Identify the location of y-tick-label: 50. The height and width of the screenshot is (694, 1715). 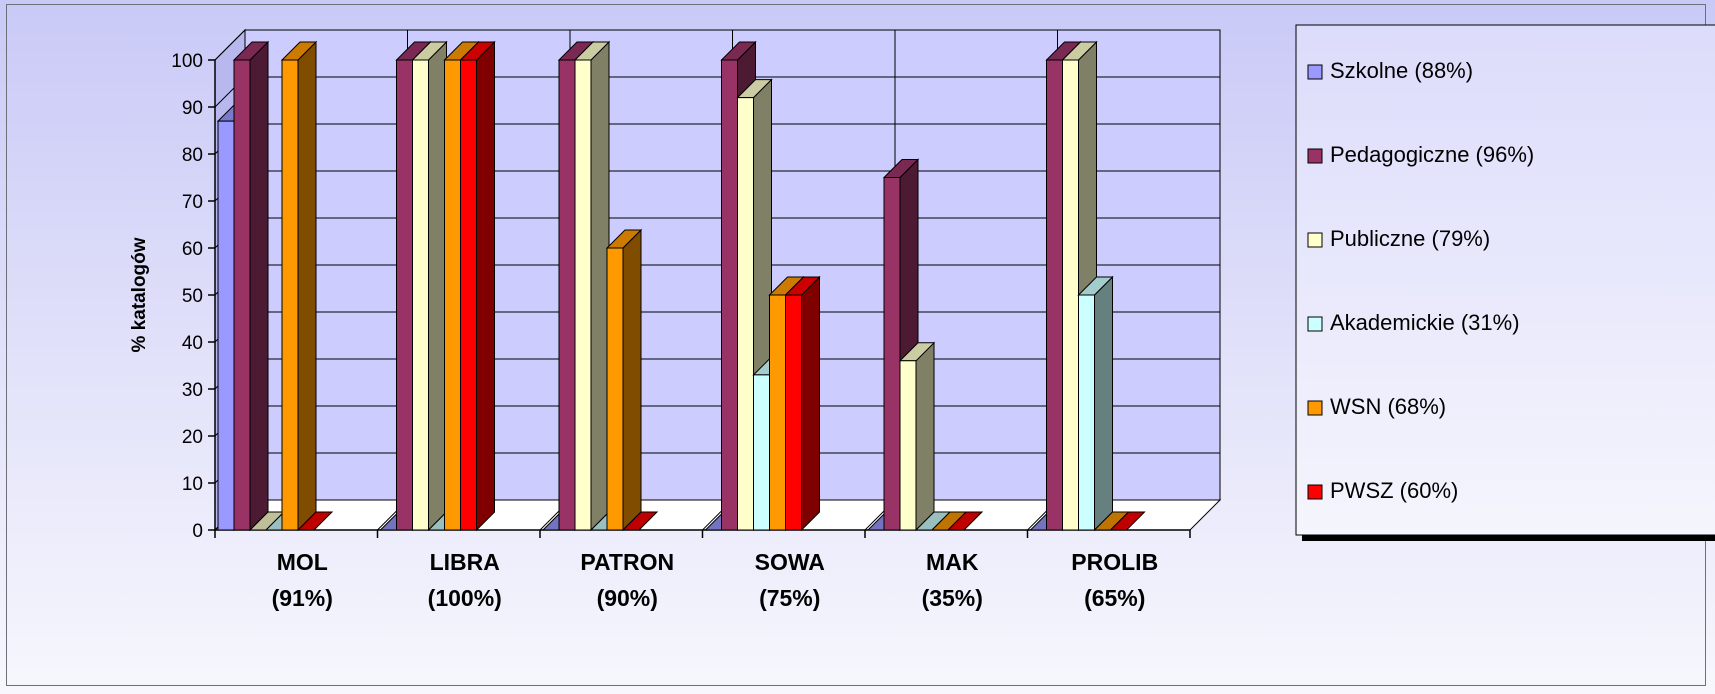
(192, 296).